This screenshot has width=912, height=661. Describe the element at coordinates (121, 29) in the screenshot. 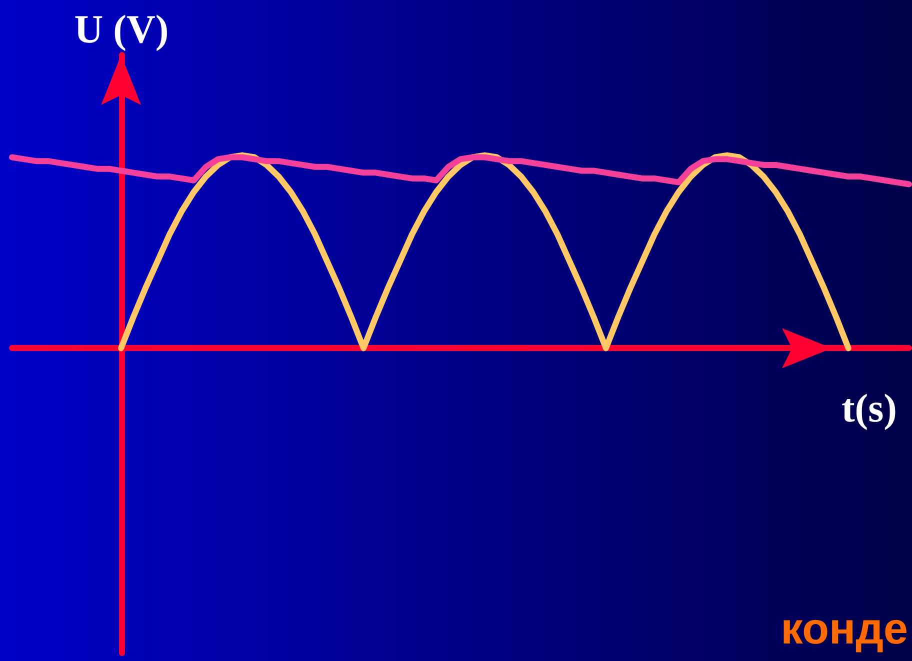

I see `y-axis-title: U (V)` at that location.